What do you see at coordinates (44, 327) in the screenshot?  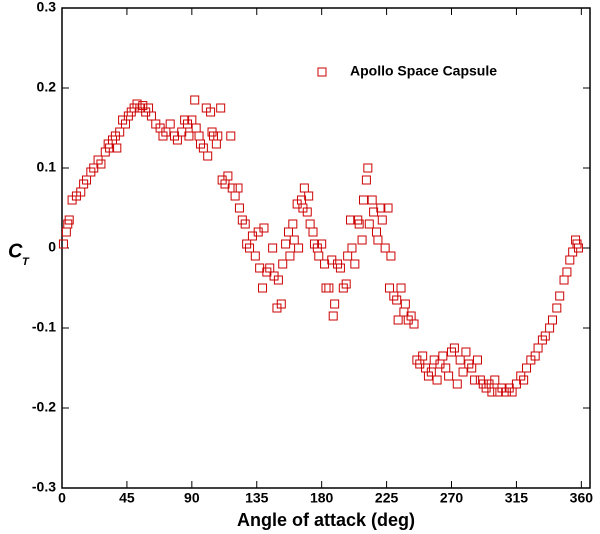 I see `y-tick-label: -0.1` at bounding box center [44, 327].